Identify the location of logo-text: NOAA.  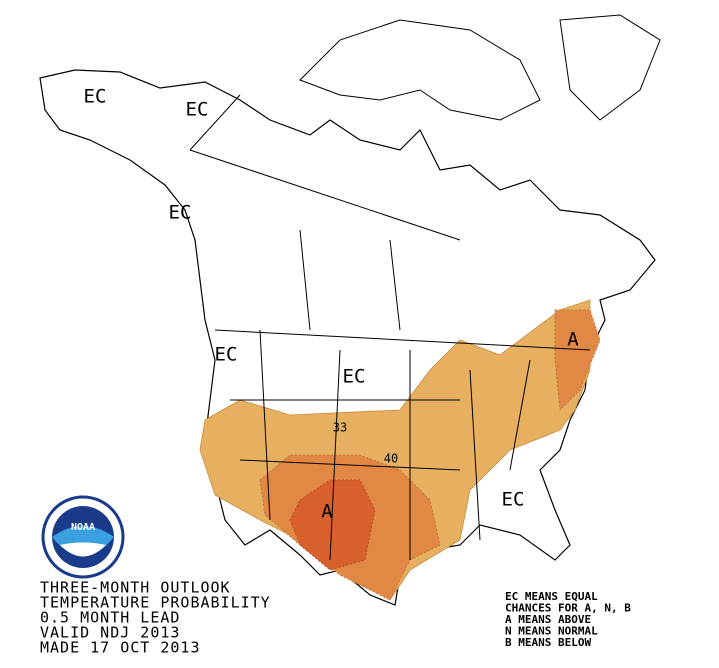
(83, 527).